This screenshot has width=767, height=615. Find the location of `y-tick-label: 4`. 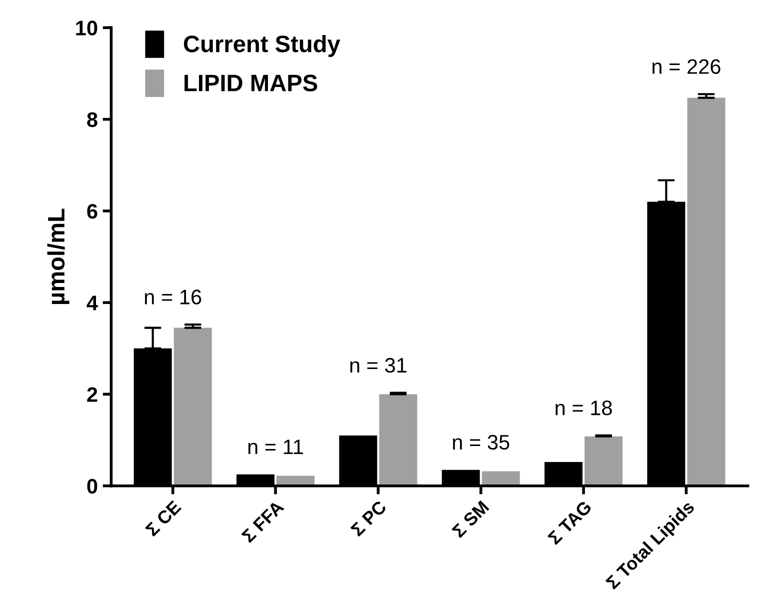

y-tick-label: 4 is located at coordinates (92, 303).